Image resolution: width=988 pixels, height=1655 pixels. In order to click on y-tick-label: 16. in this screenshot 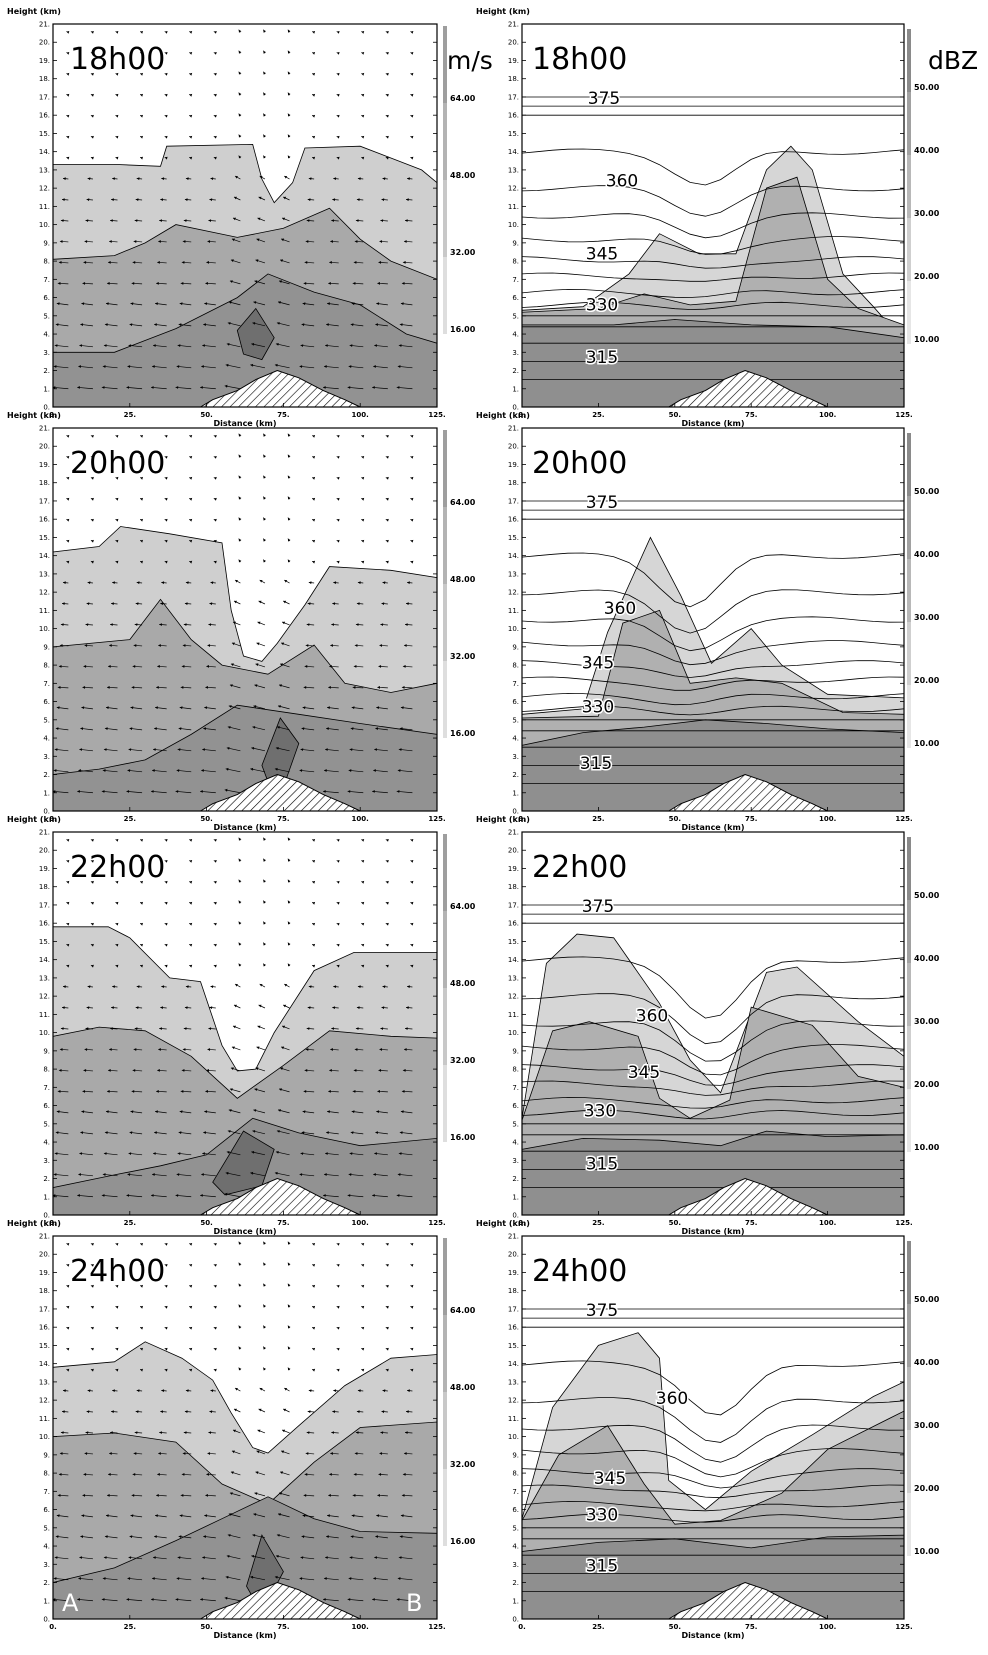, I will do `click(44, 1328)`.